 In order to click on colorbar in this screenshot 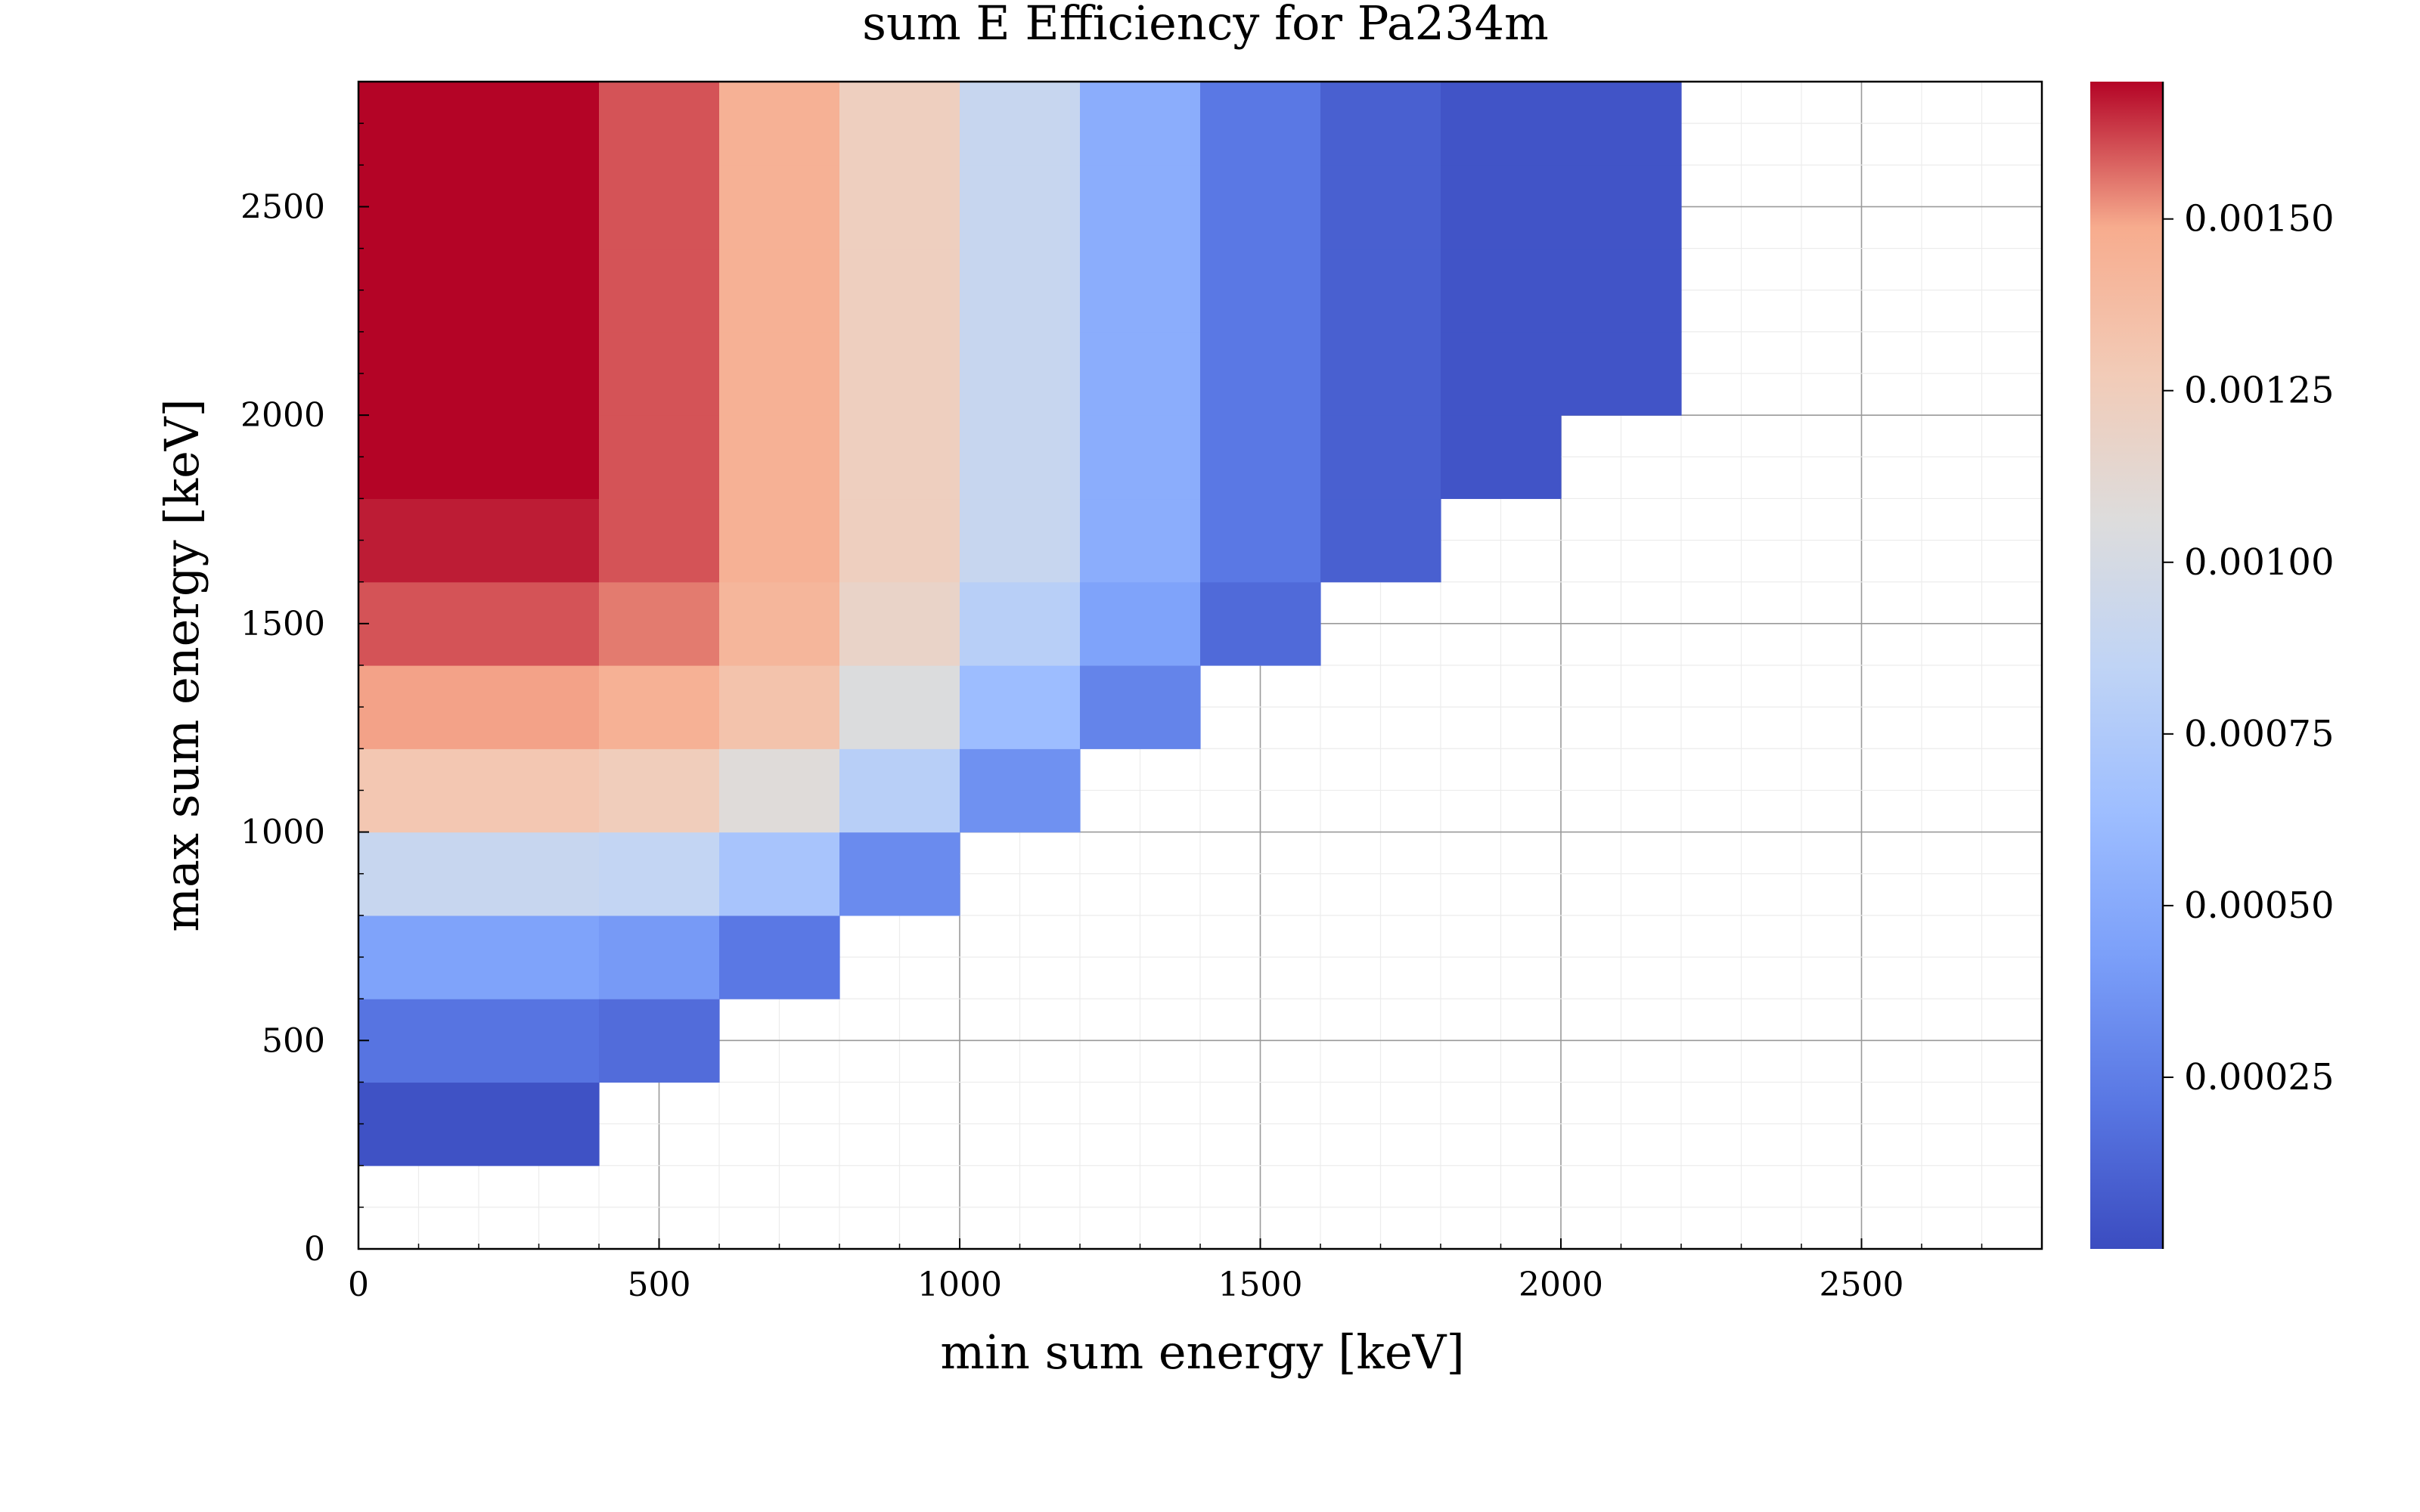, I will do `click(2126, 665)`.